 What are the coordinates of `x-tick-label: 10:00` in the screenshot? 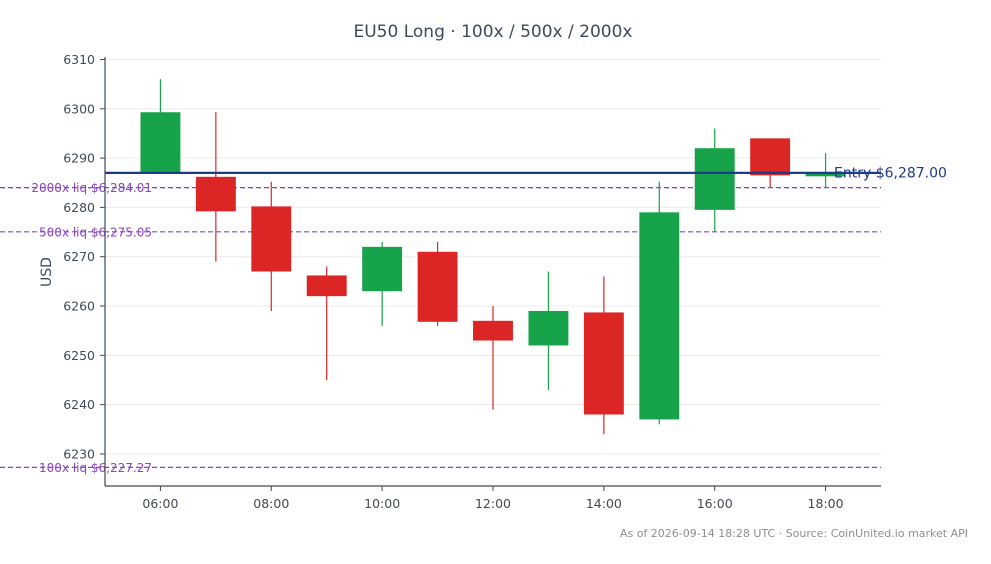 It's located at (382, 503).